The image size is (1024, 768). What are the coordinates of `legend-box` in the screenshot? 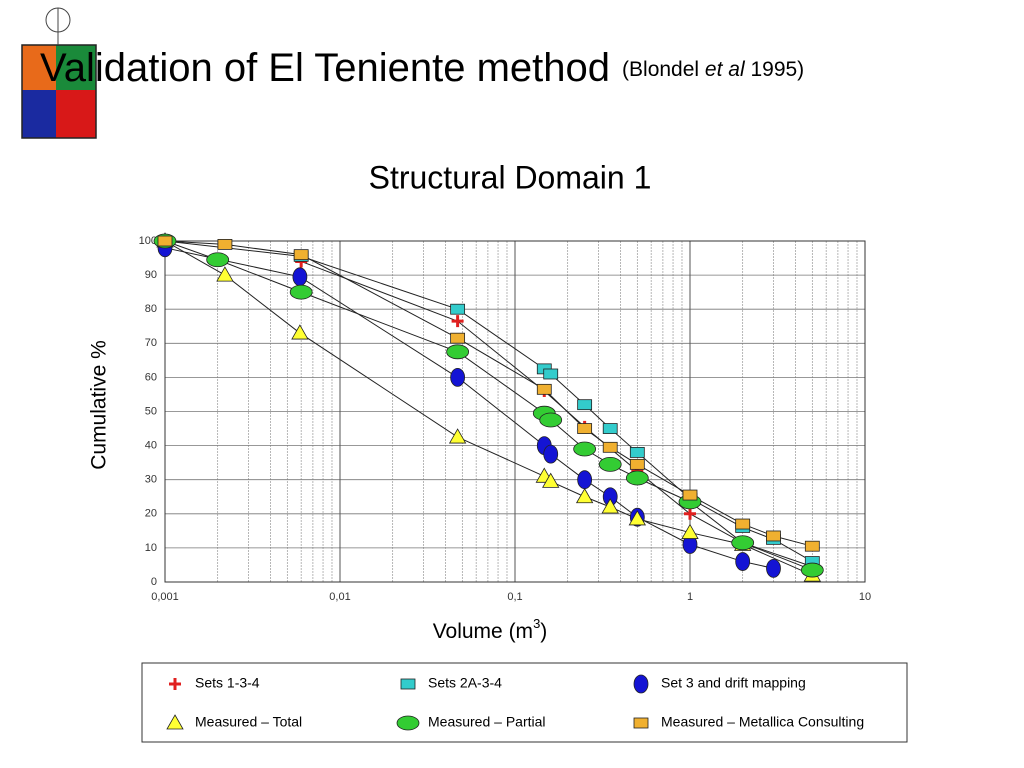 It's located at (524, 702).